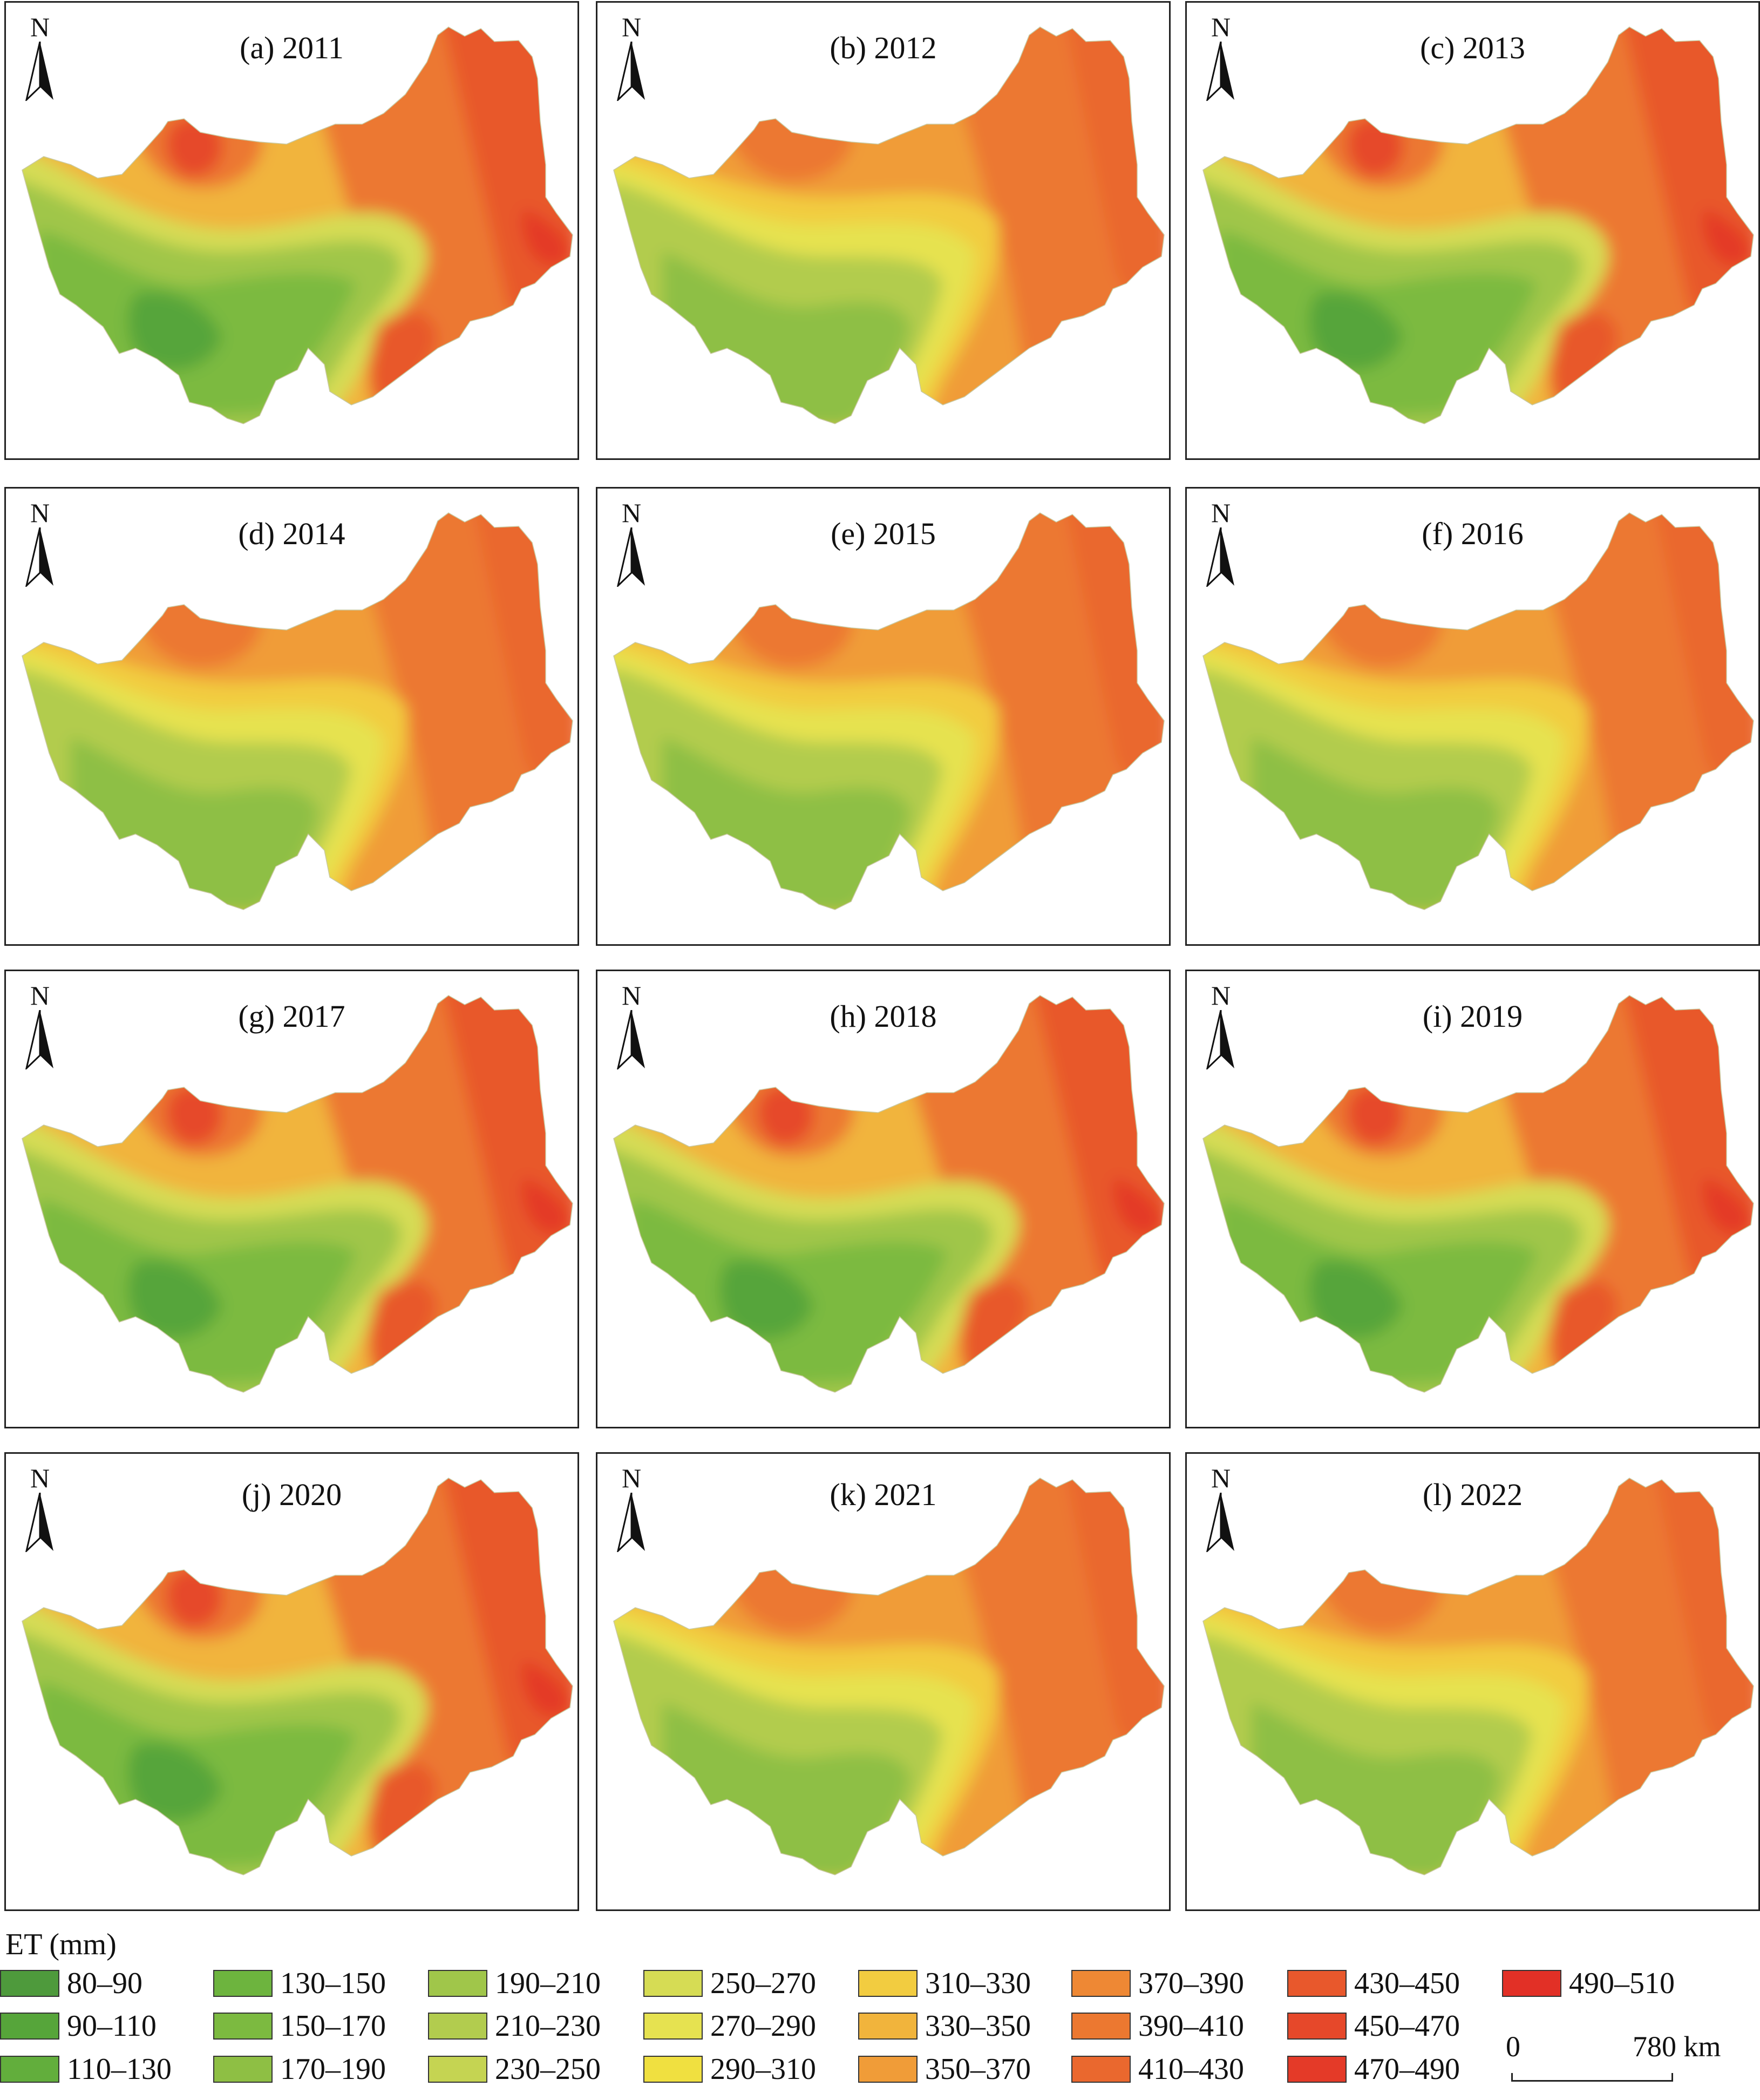 The image size is (1760, 2100). What do you see at coordinates (978, 2069) in the screenshot?
I see `legend-label: 350–370` at bounding box center [978, 2069].